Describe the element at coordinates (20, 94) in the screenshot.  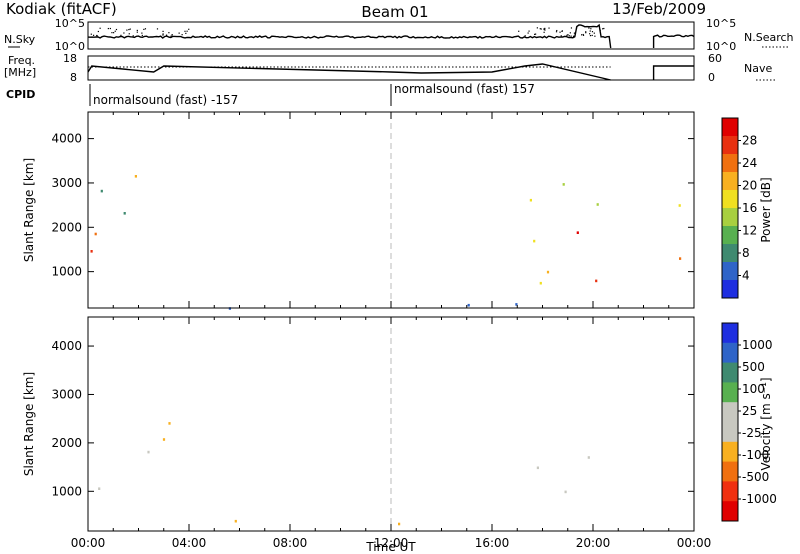
I see `cpid-label: CPID` at that location.